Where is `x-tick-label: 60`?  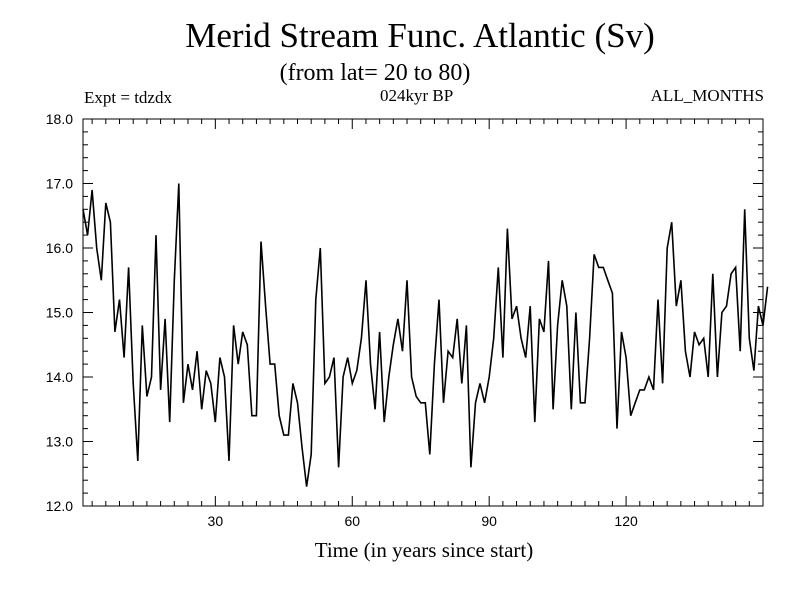
x-tick-label: 60 is located at coordinates (352, 521).